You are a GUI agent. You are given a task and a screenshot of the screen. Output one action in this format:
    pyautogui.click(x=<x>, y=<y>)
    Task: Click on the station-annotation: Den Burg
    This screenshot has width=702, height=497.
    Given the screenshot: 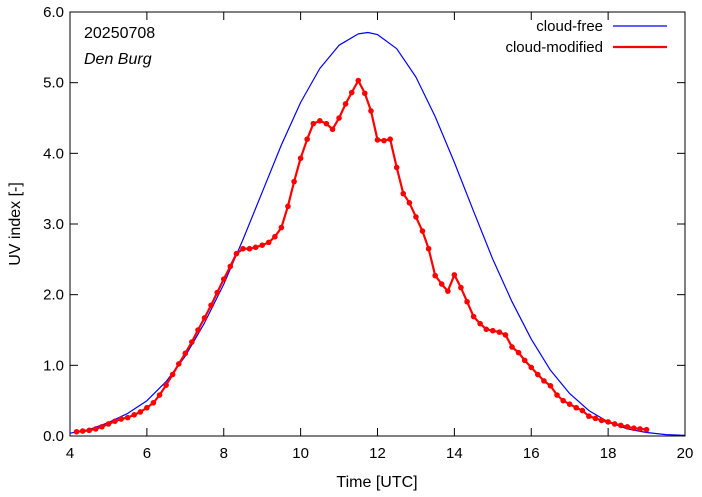 What is the action you would take?
    pyautogui.click(x=118, y=59)
    